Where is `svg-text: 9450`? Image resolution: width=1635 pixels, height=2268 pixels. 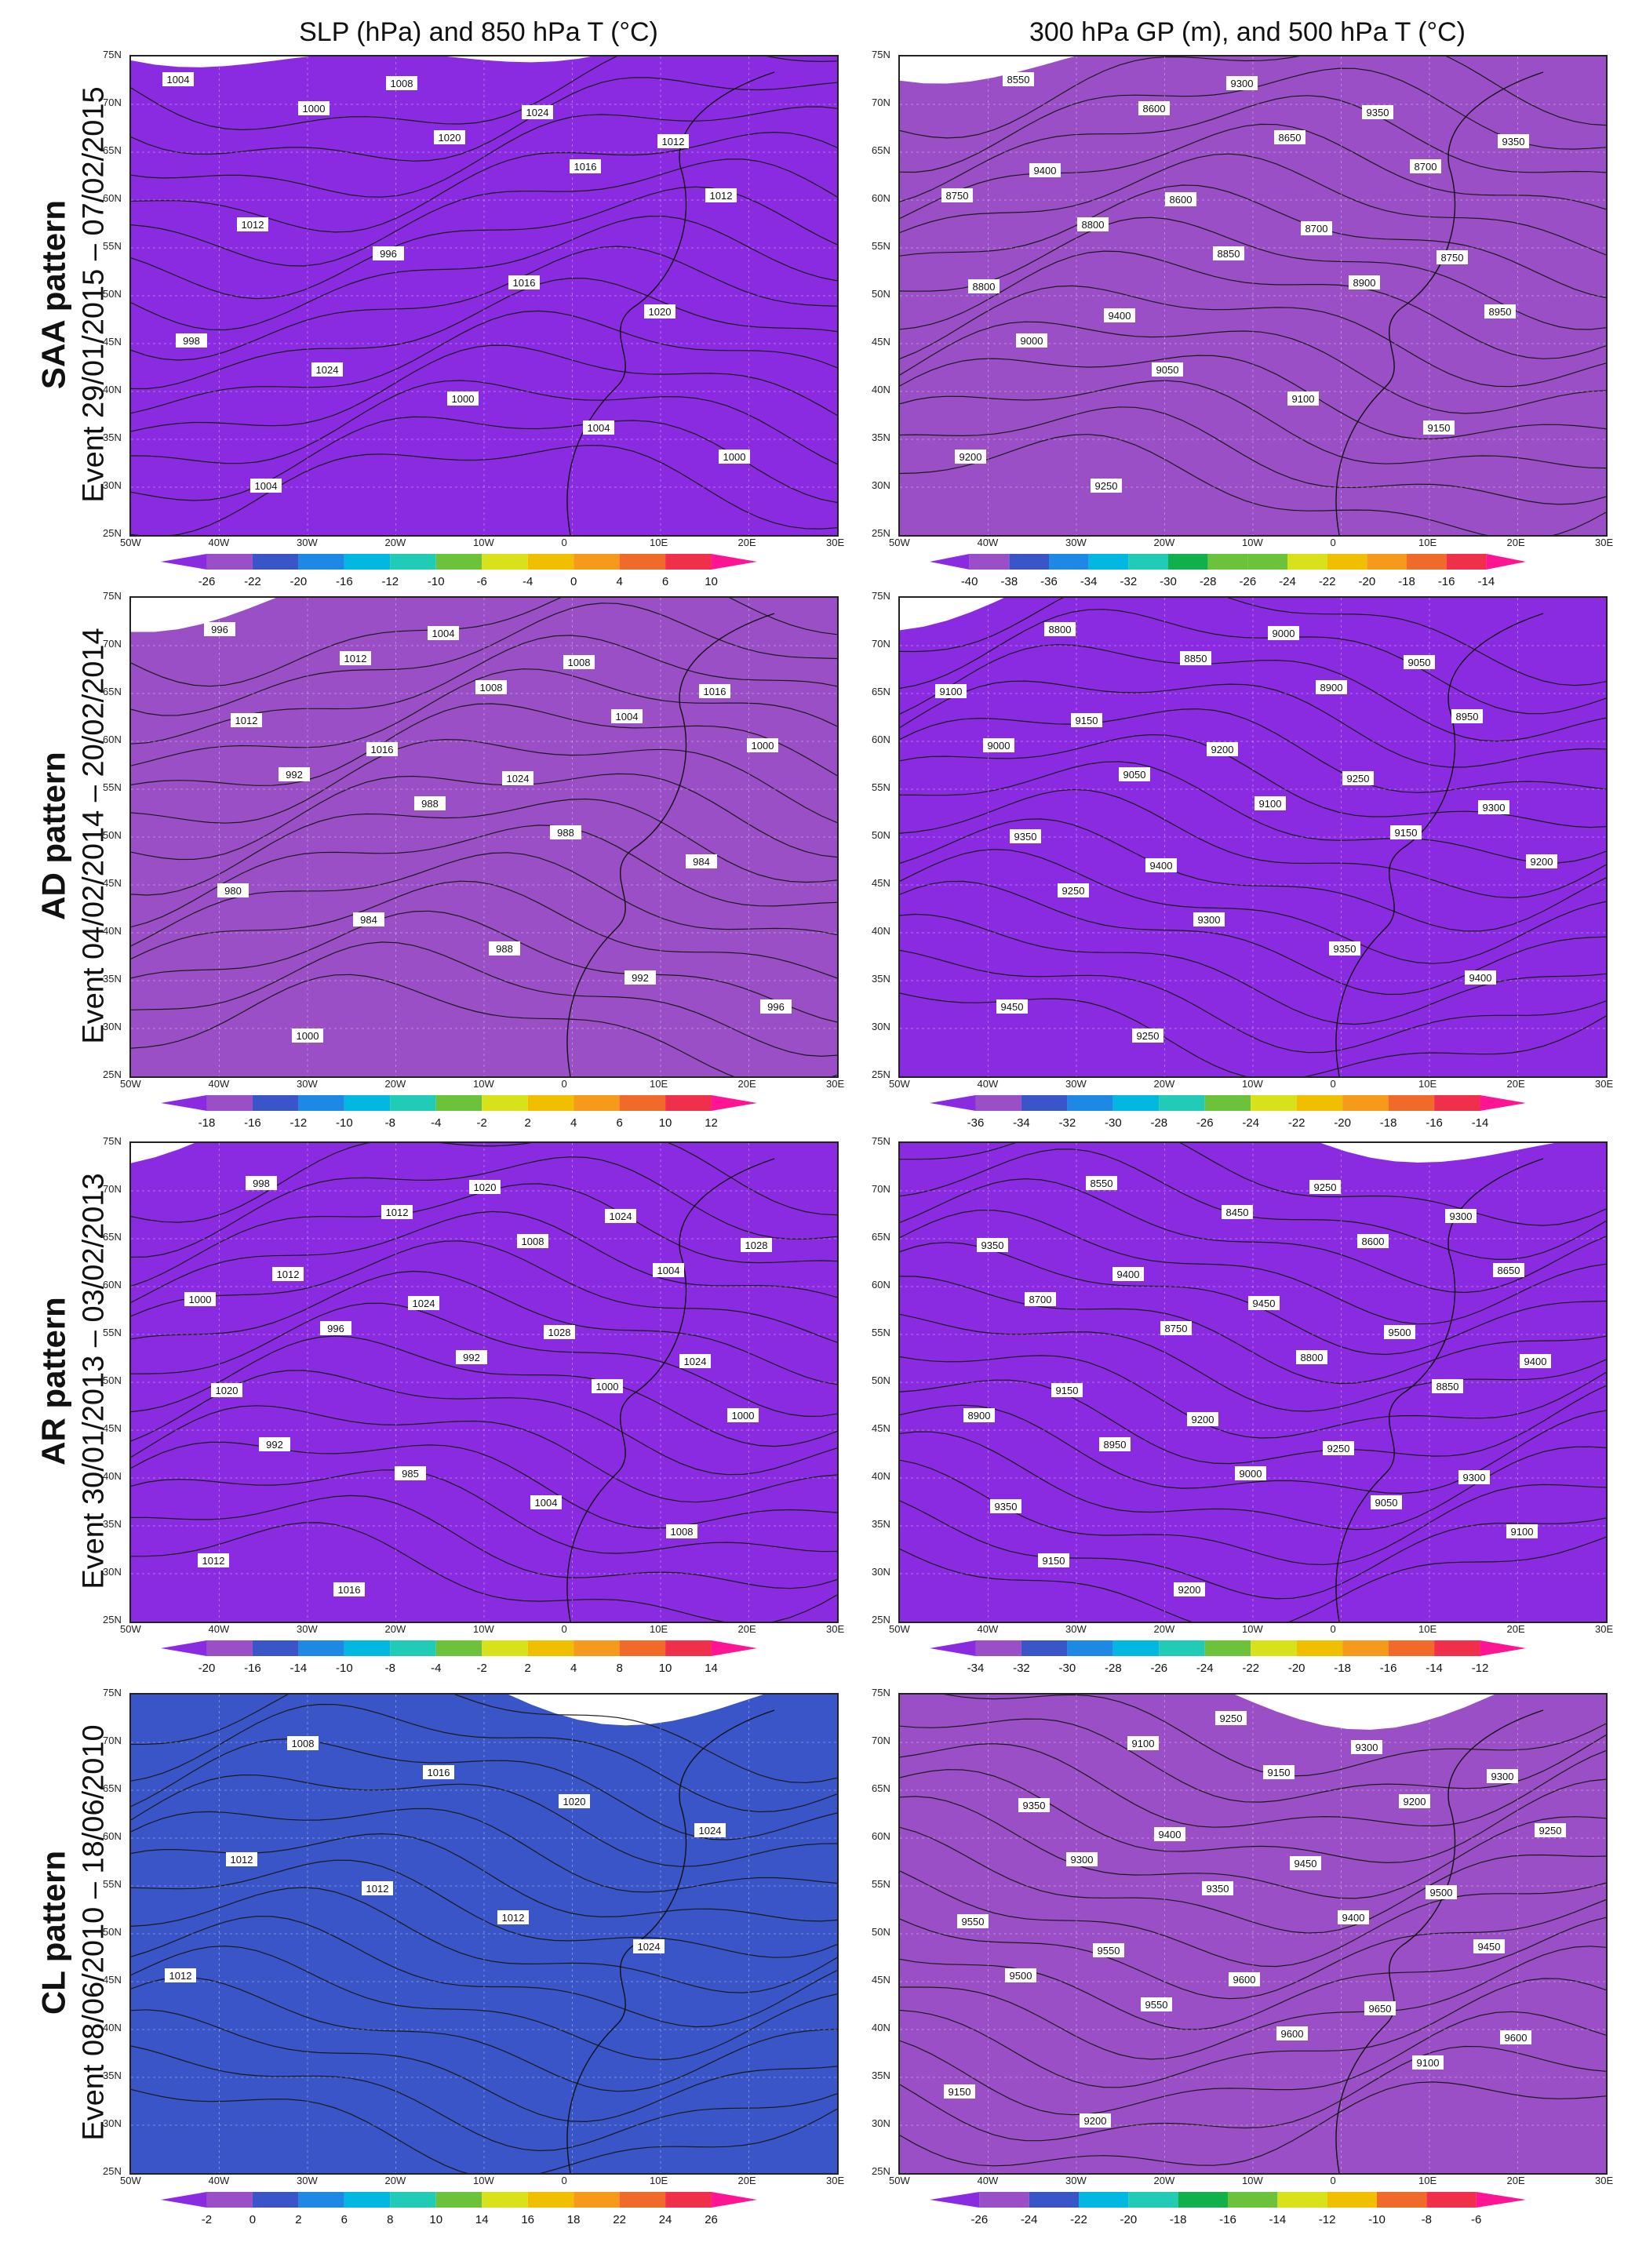
svg-text: 9450 is located at coordinates (1489, 1947).